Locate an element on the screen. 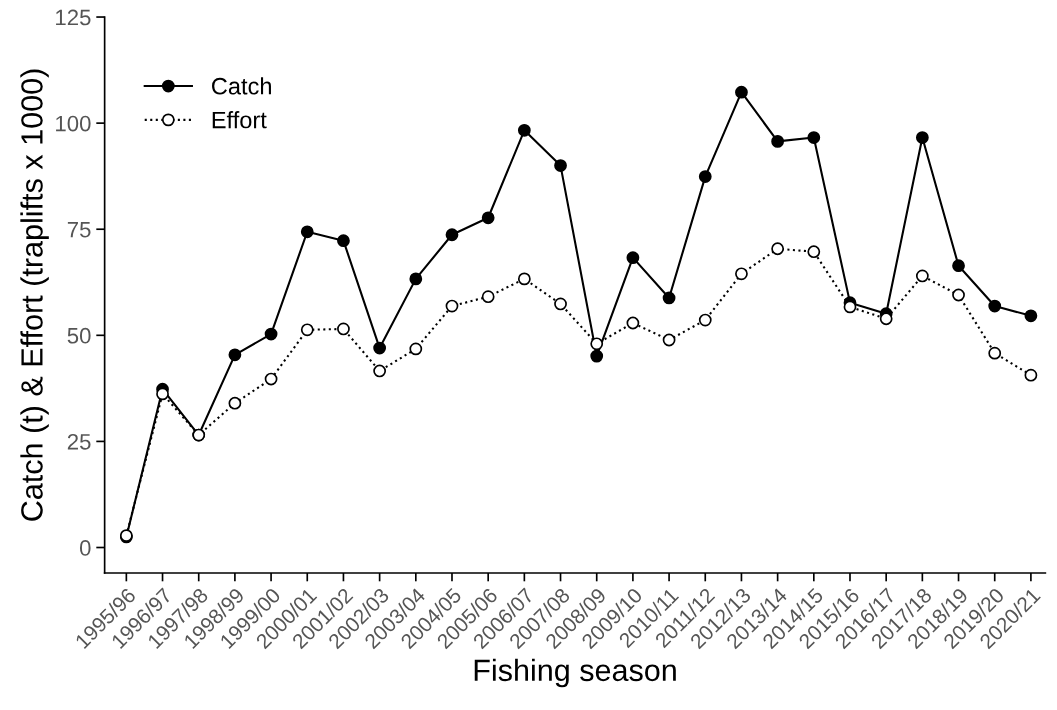  legend-label: Effort is located at coordinates (239, 120).